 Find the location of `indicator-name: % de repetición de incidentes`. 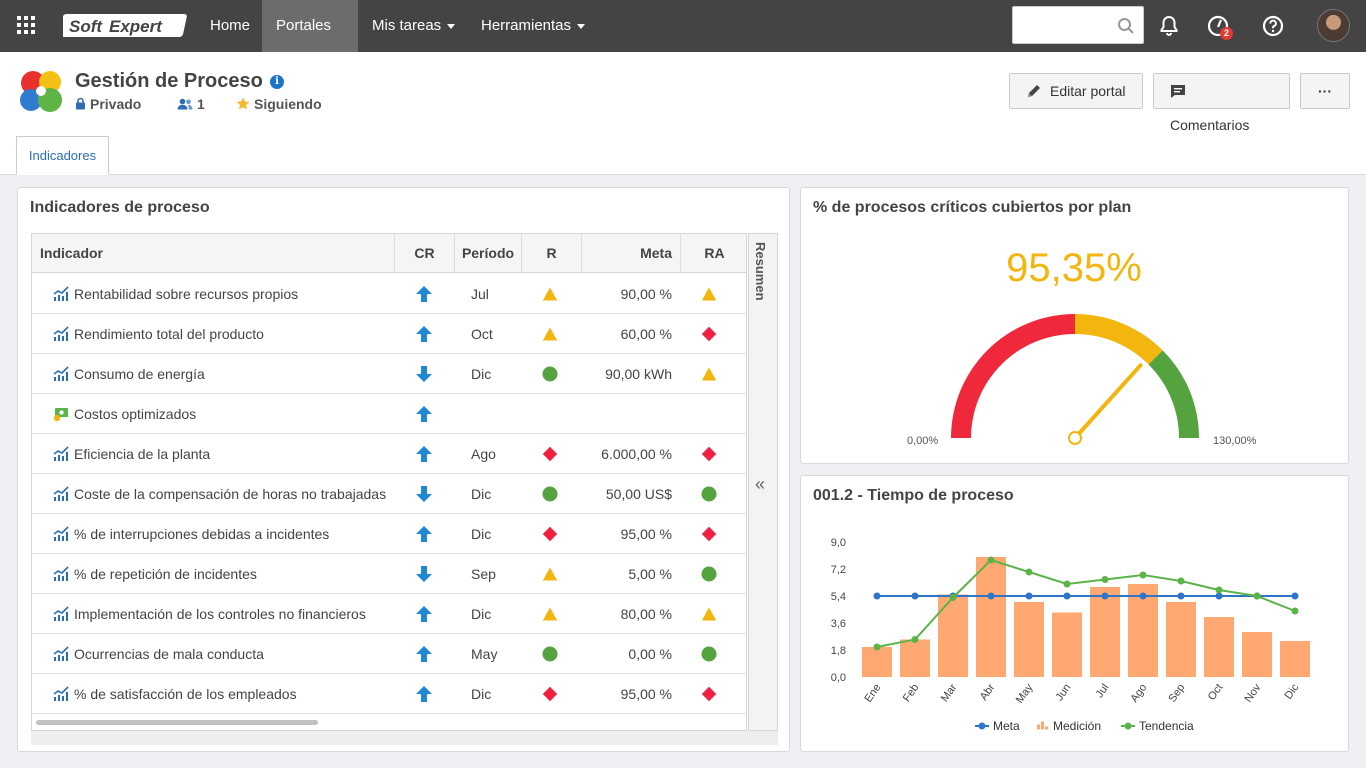

indicator-name: % de repetición de incidentes is located at coordinates (165, 574).